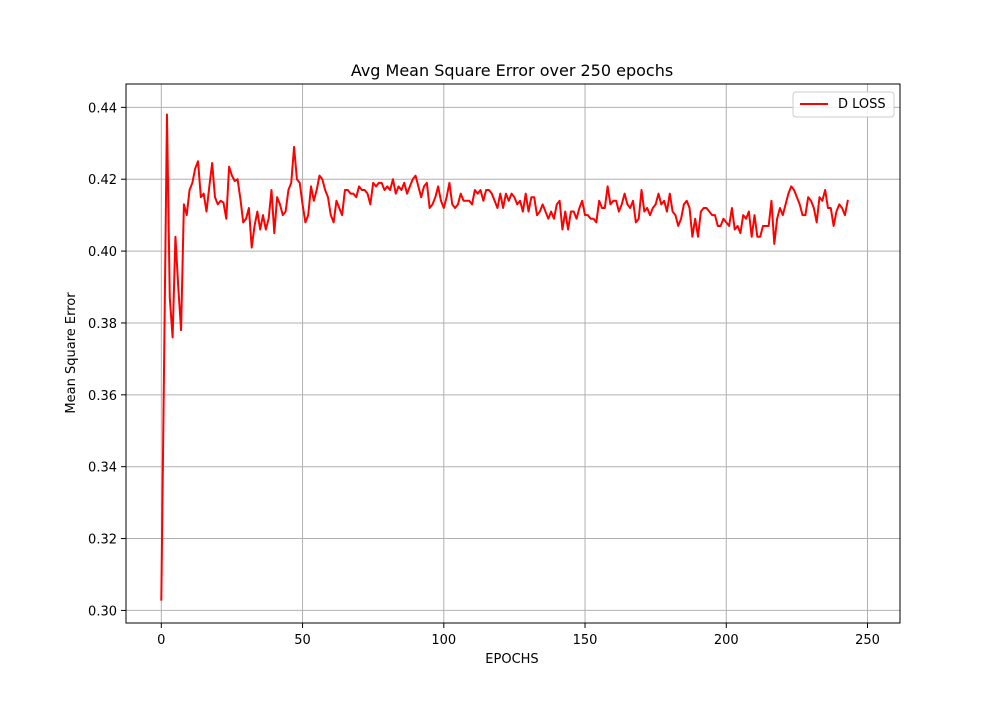 The width and height of the screenshot is (1000, 704). What do you see at coordinates (862, 104) in the screenshot?
I see `legend-label: D LOSS` at bounding box center [862, 104].